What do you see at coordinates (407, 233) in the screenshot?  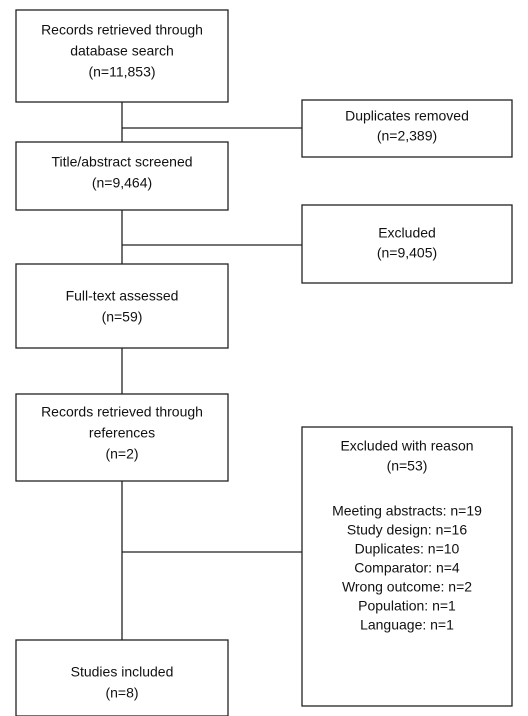 I see `box-title: Excluded` at bounding box center [407, 233].